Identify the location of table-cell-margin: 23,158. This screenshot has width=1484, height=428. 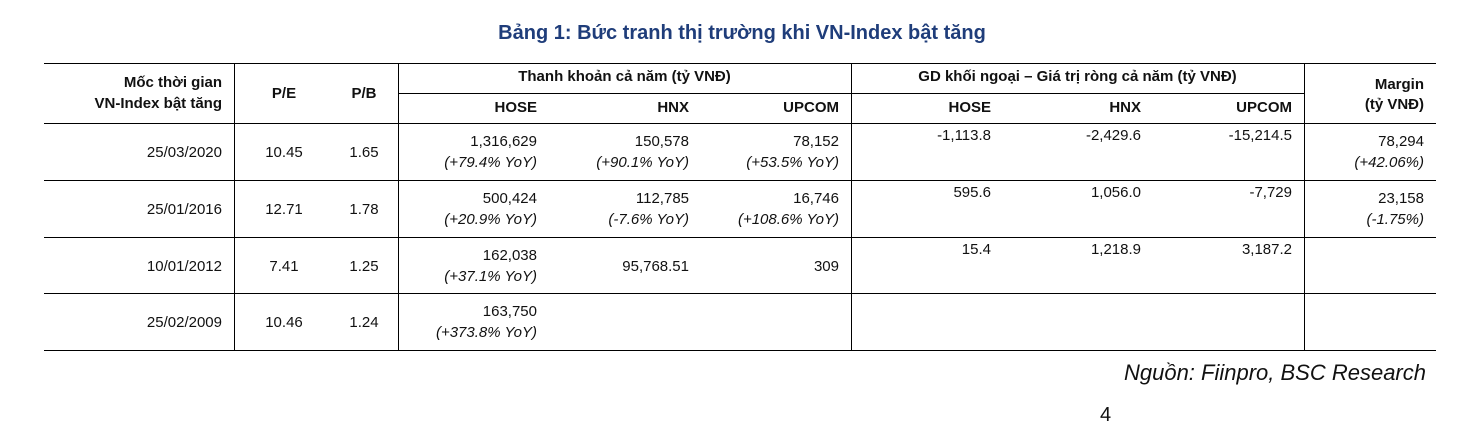
(1401, 198).